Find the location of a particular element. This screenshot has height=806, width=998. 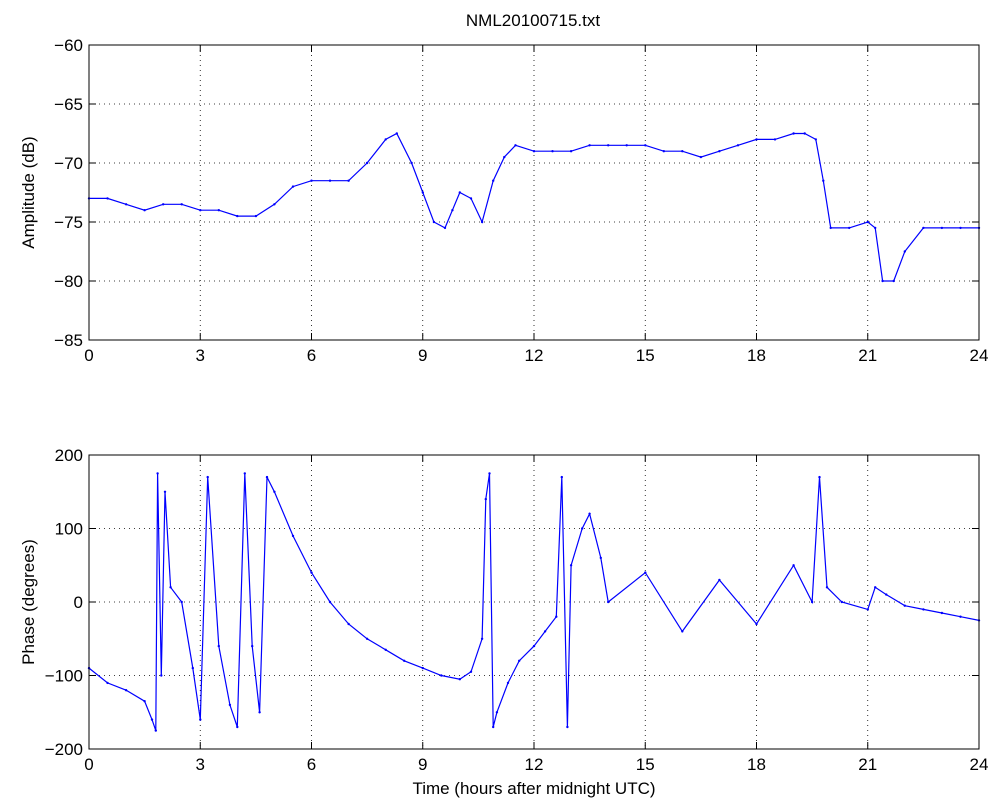

amplitude-x-tick-label: 18 is located at coordinates (756, 355).